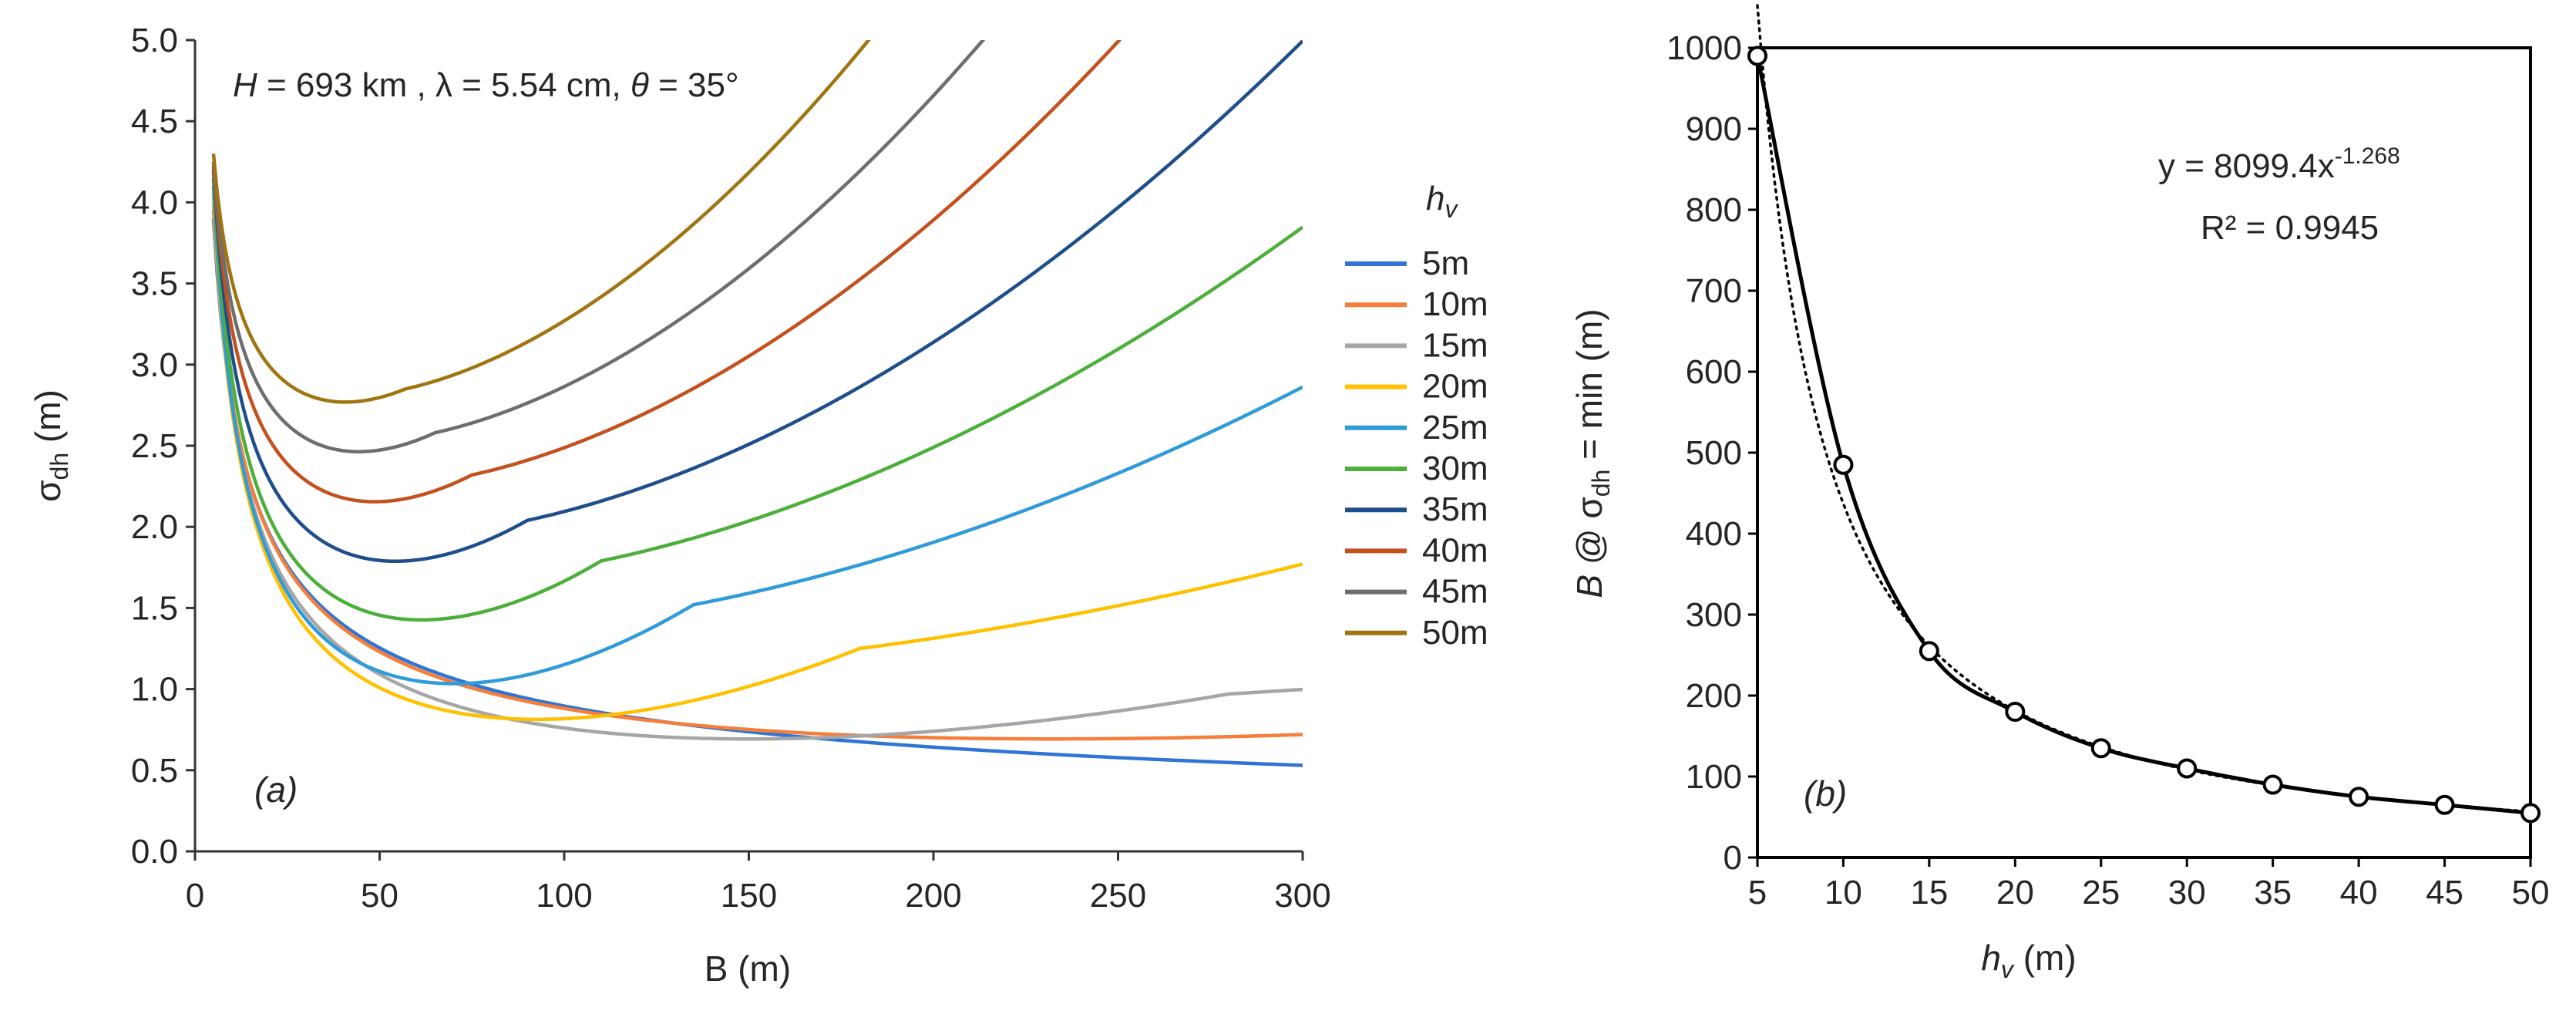 Image resolution: width=2576 pixels, height=1021 pixels. Describe the element at coordinates (1843, 892) in the screenshot. I see `chart-b-x-tick-label: 10` at that location.